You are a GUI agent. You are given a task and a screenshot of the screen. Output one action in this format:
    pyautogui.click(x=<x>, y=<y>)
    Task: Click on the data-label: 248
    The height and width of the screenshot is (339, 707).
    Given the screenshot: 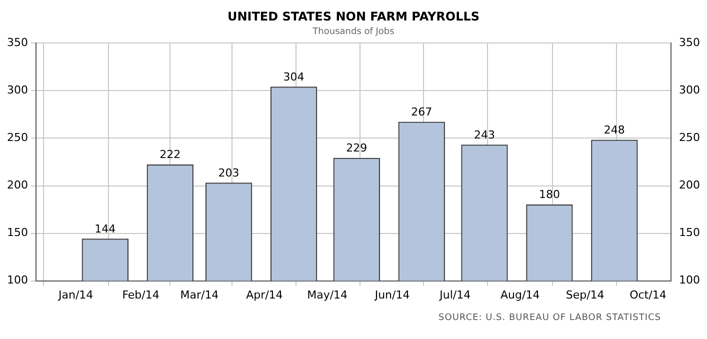 What is the action you would take?
    pyautogui.click(x=614, y=130)
    